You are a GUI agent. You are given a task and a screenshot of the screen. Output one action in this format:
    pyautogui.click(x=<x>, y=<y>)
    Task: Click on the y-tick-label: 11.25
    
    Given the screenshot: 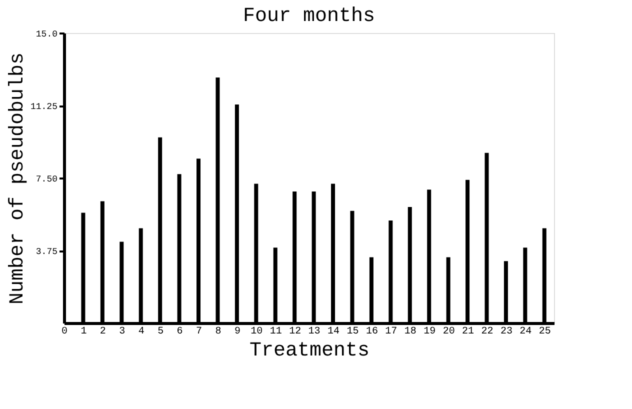 What is the action you would take?
    pyautogui.click(x=44, y=107)
    